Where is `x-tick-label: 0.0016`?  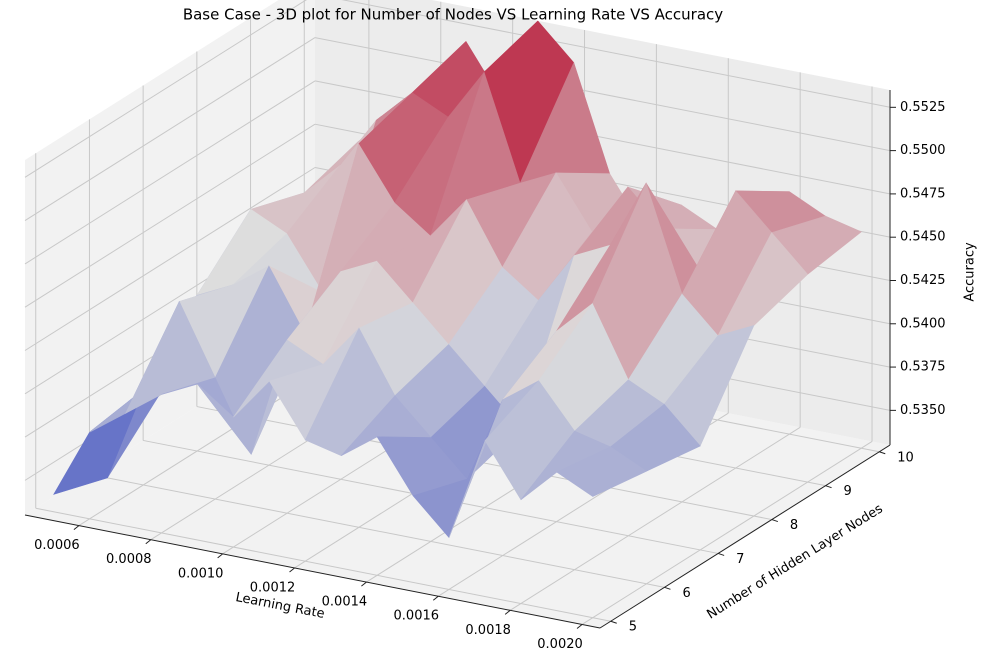 x-tick-label: 0.0016 is located at coordinates (417, 616).